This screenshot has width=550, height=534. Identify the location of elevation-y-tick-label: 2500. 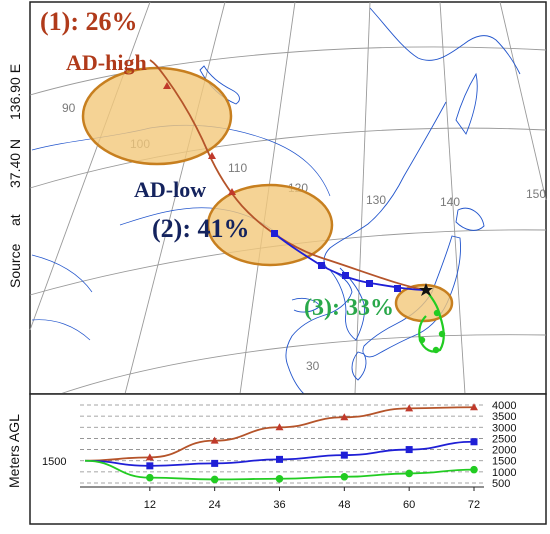
(504, 439).